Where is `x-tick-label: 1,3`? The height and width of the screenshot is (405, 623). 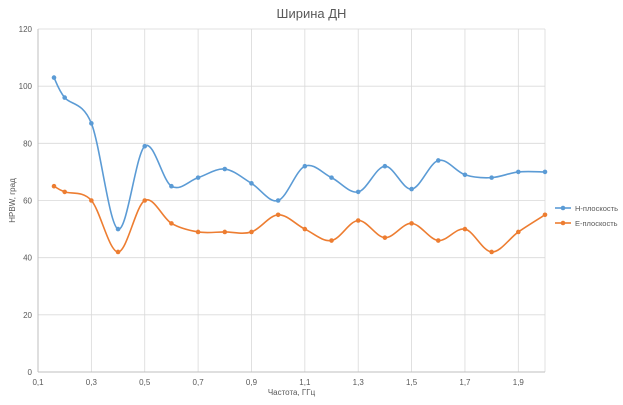
x-tick-label: 1,3 is located at coordinates (359, 382).